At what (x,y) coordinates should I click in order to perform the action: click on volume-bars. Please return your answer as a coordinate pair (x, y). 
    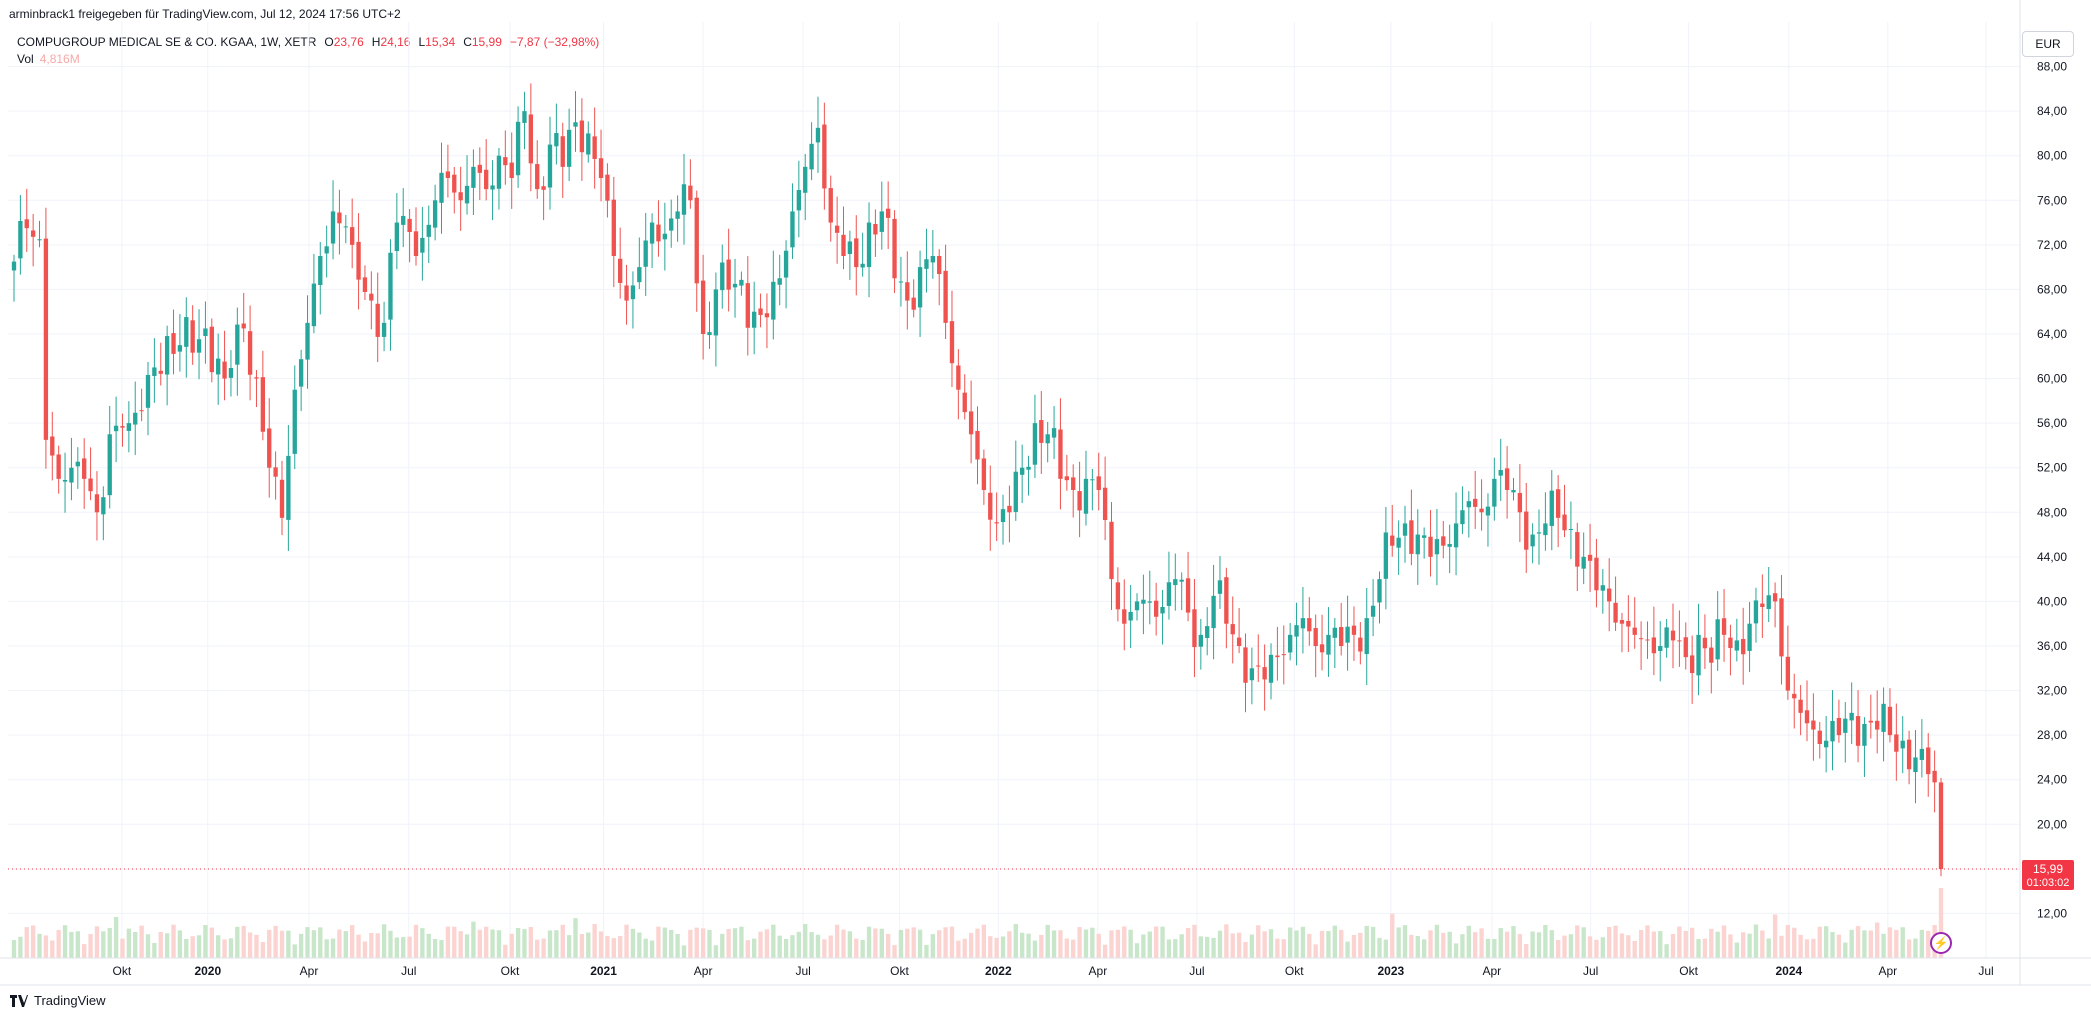
    Looking at the image, I should click on (977, 923).